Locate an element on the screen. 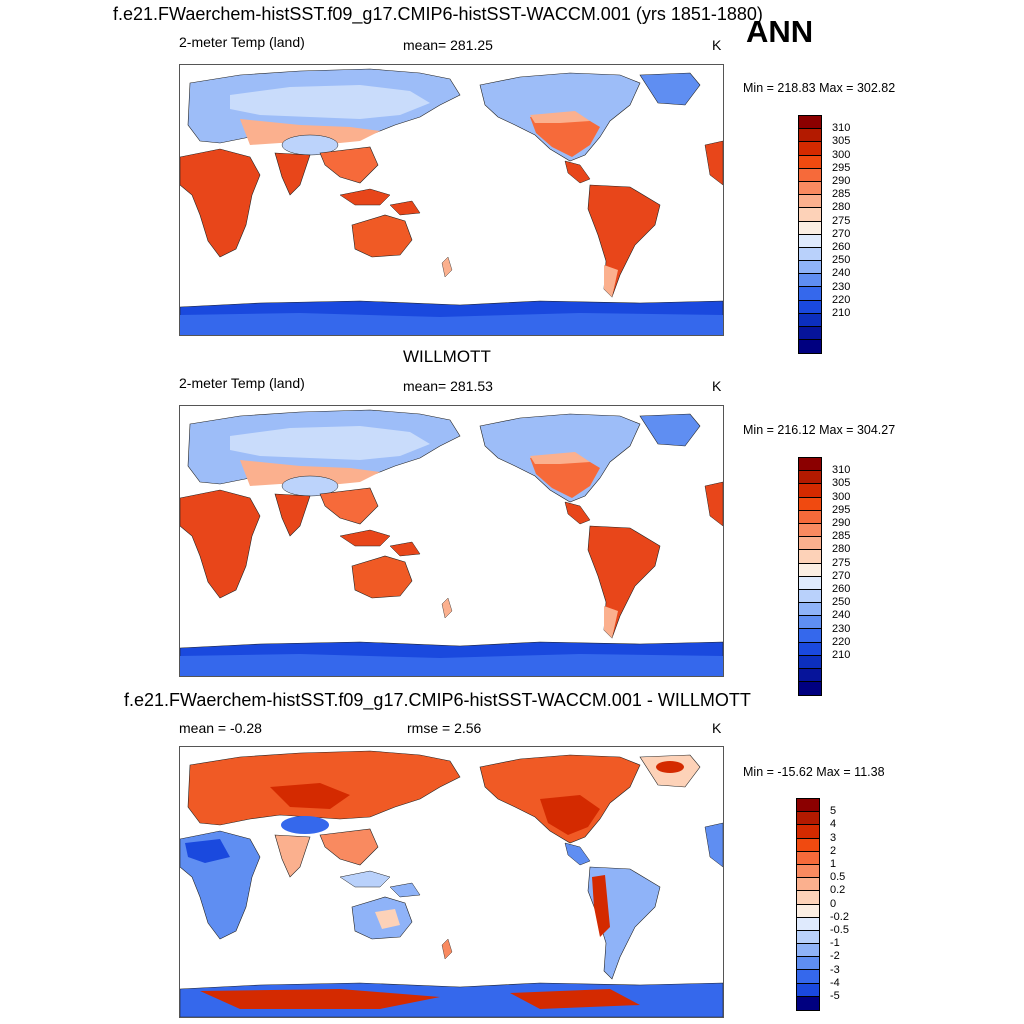 The width and height of the screenshot is (1024, 1024). panel-model-colorbar-label: 210 is located at coordinates (841, 313).